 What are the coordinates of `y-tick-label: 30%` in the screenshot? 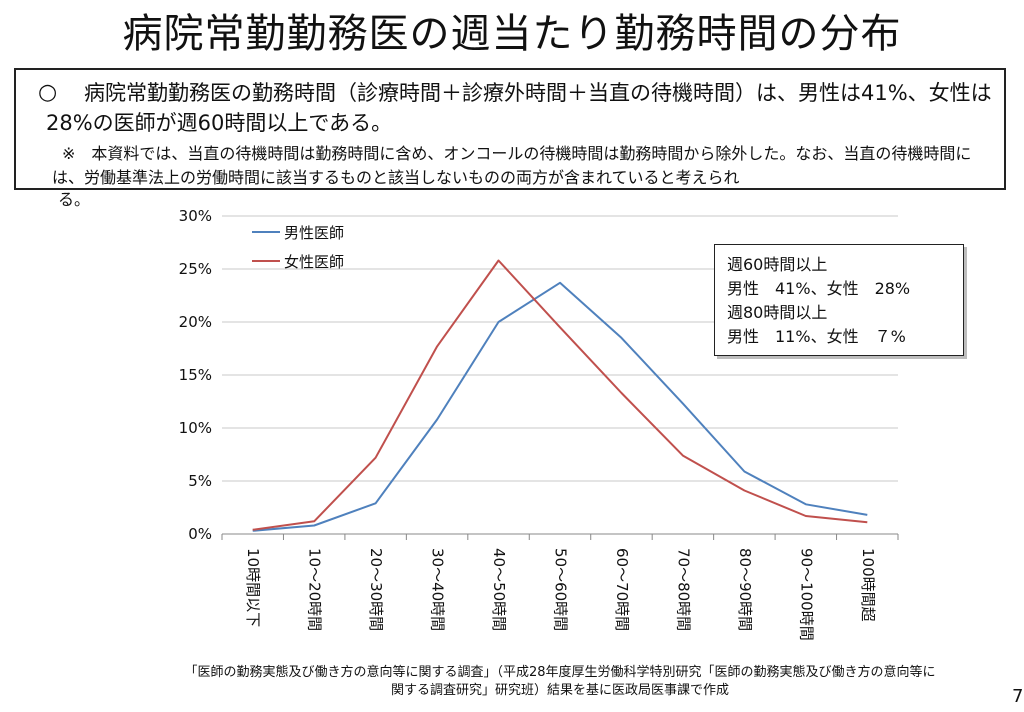 It's located at (195, 216).